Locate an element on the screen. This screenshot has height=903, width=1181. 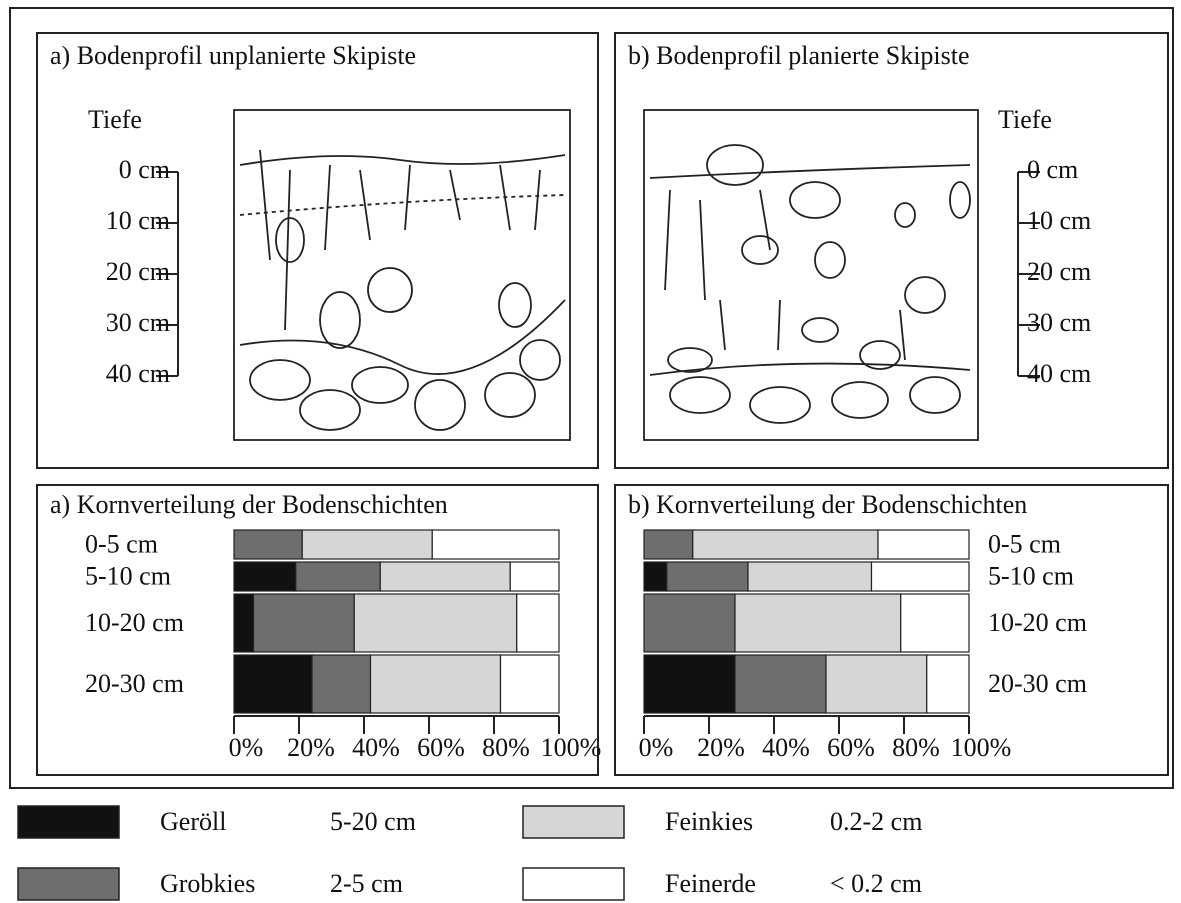
chart-title: a) Kornverteilung der Bodenschichten is located at coordinates (249, 504).